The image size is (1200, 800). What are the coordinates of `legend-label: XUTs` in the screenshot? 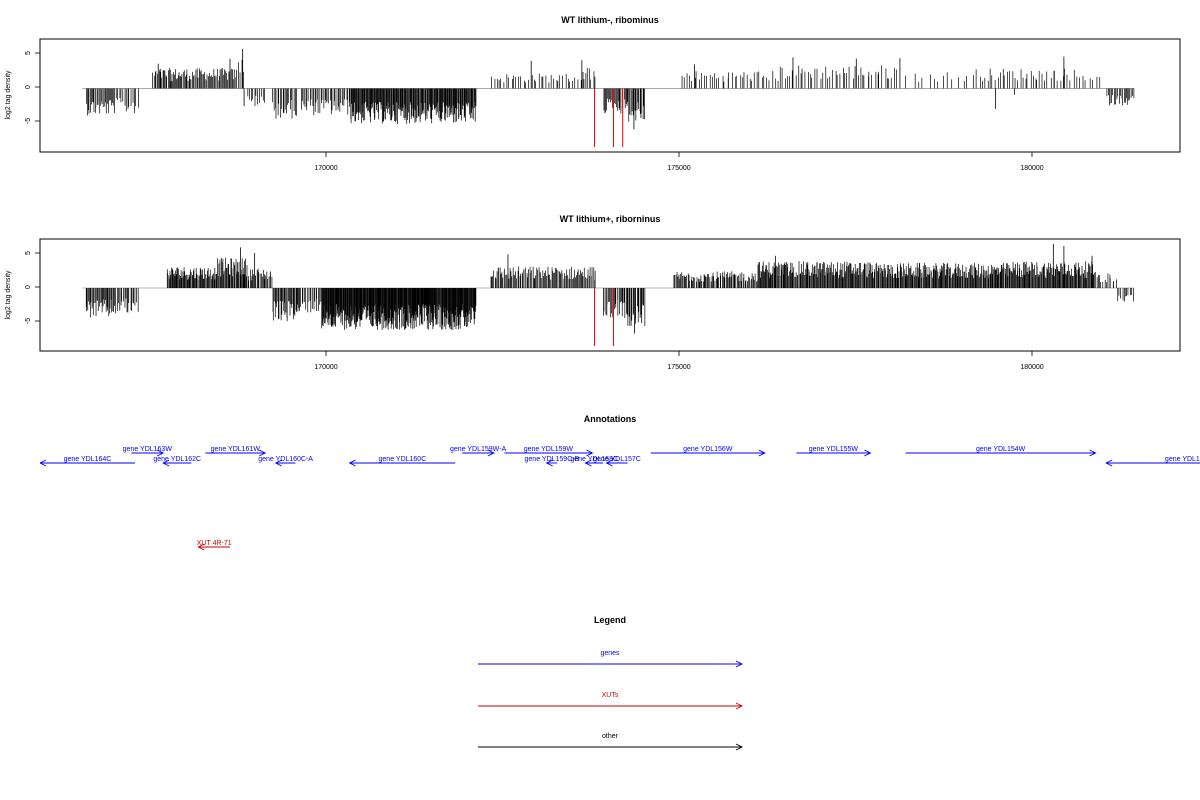 It's located at (610, 695).